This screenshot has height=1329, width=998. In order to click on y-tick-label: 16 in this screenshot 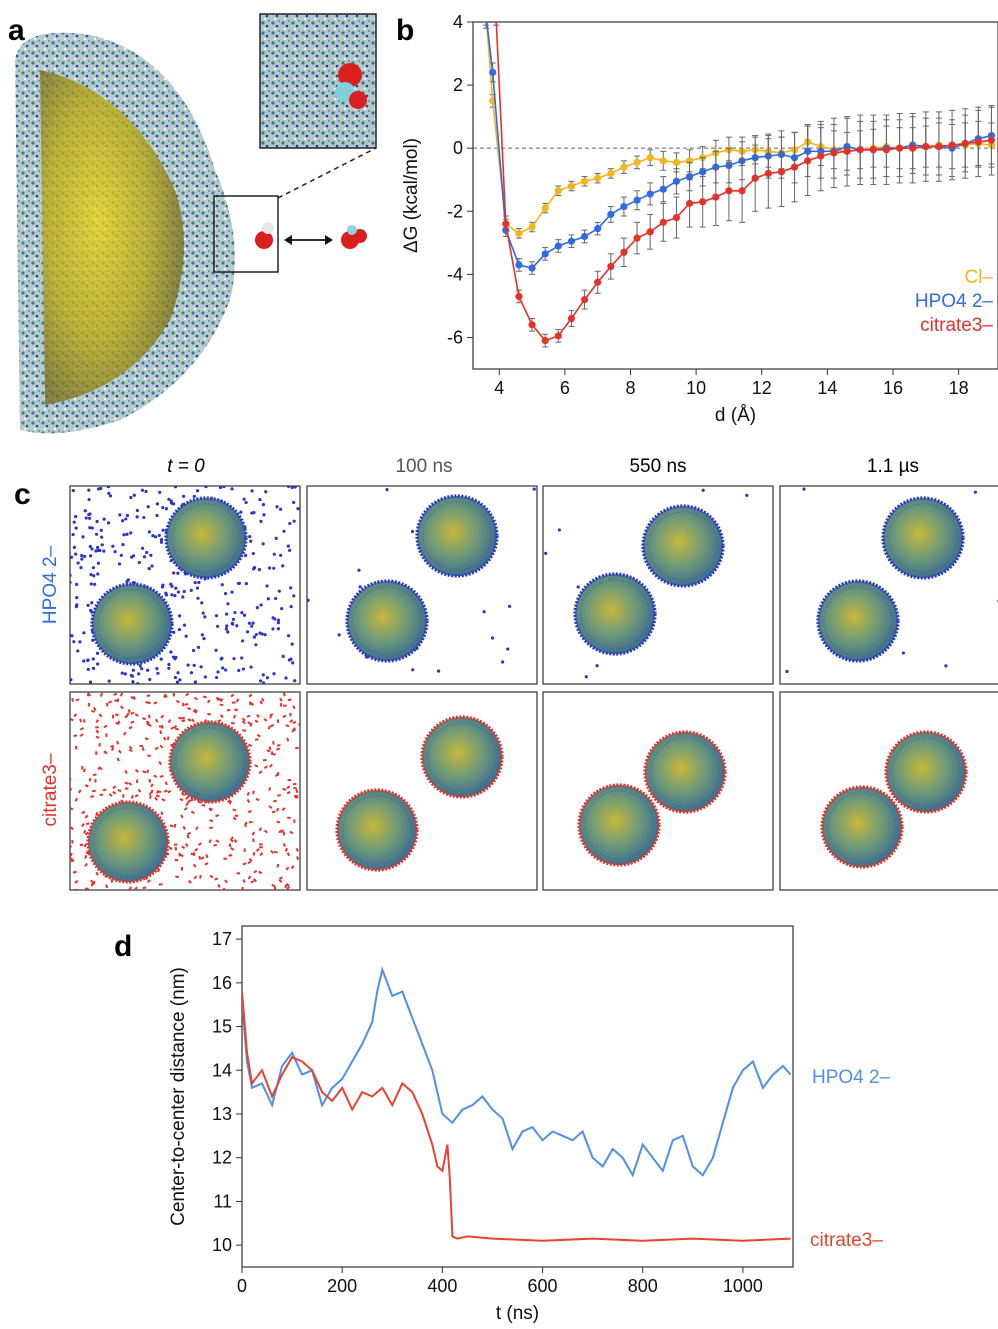, I will do `click(222, 983)`.